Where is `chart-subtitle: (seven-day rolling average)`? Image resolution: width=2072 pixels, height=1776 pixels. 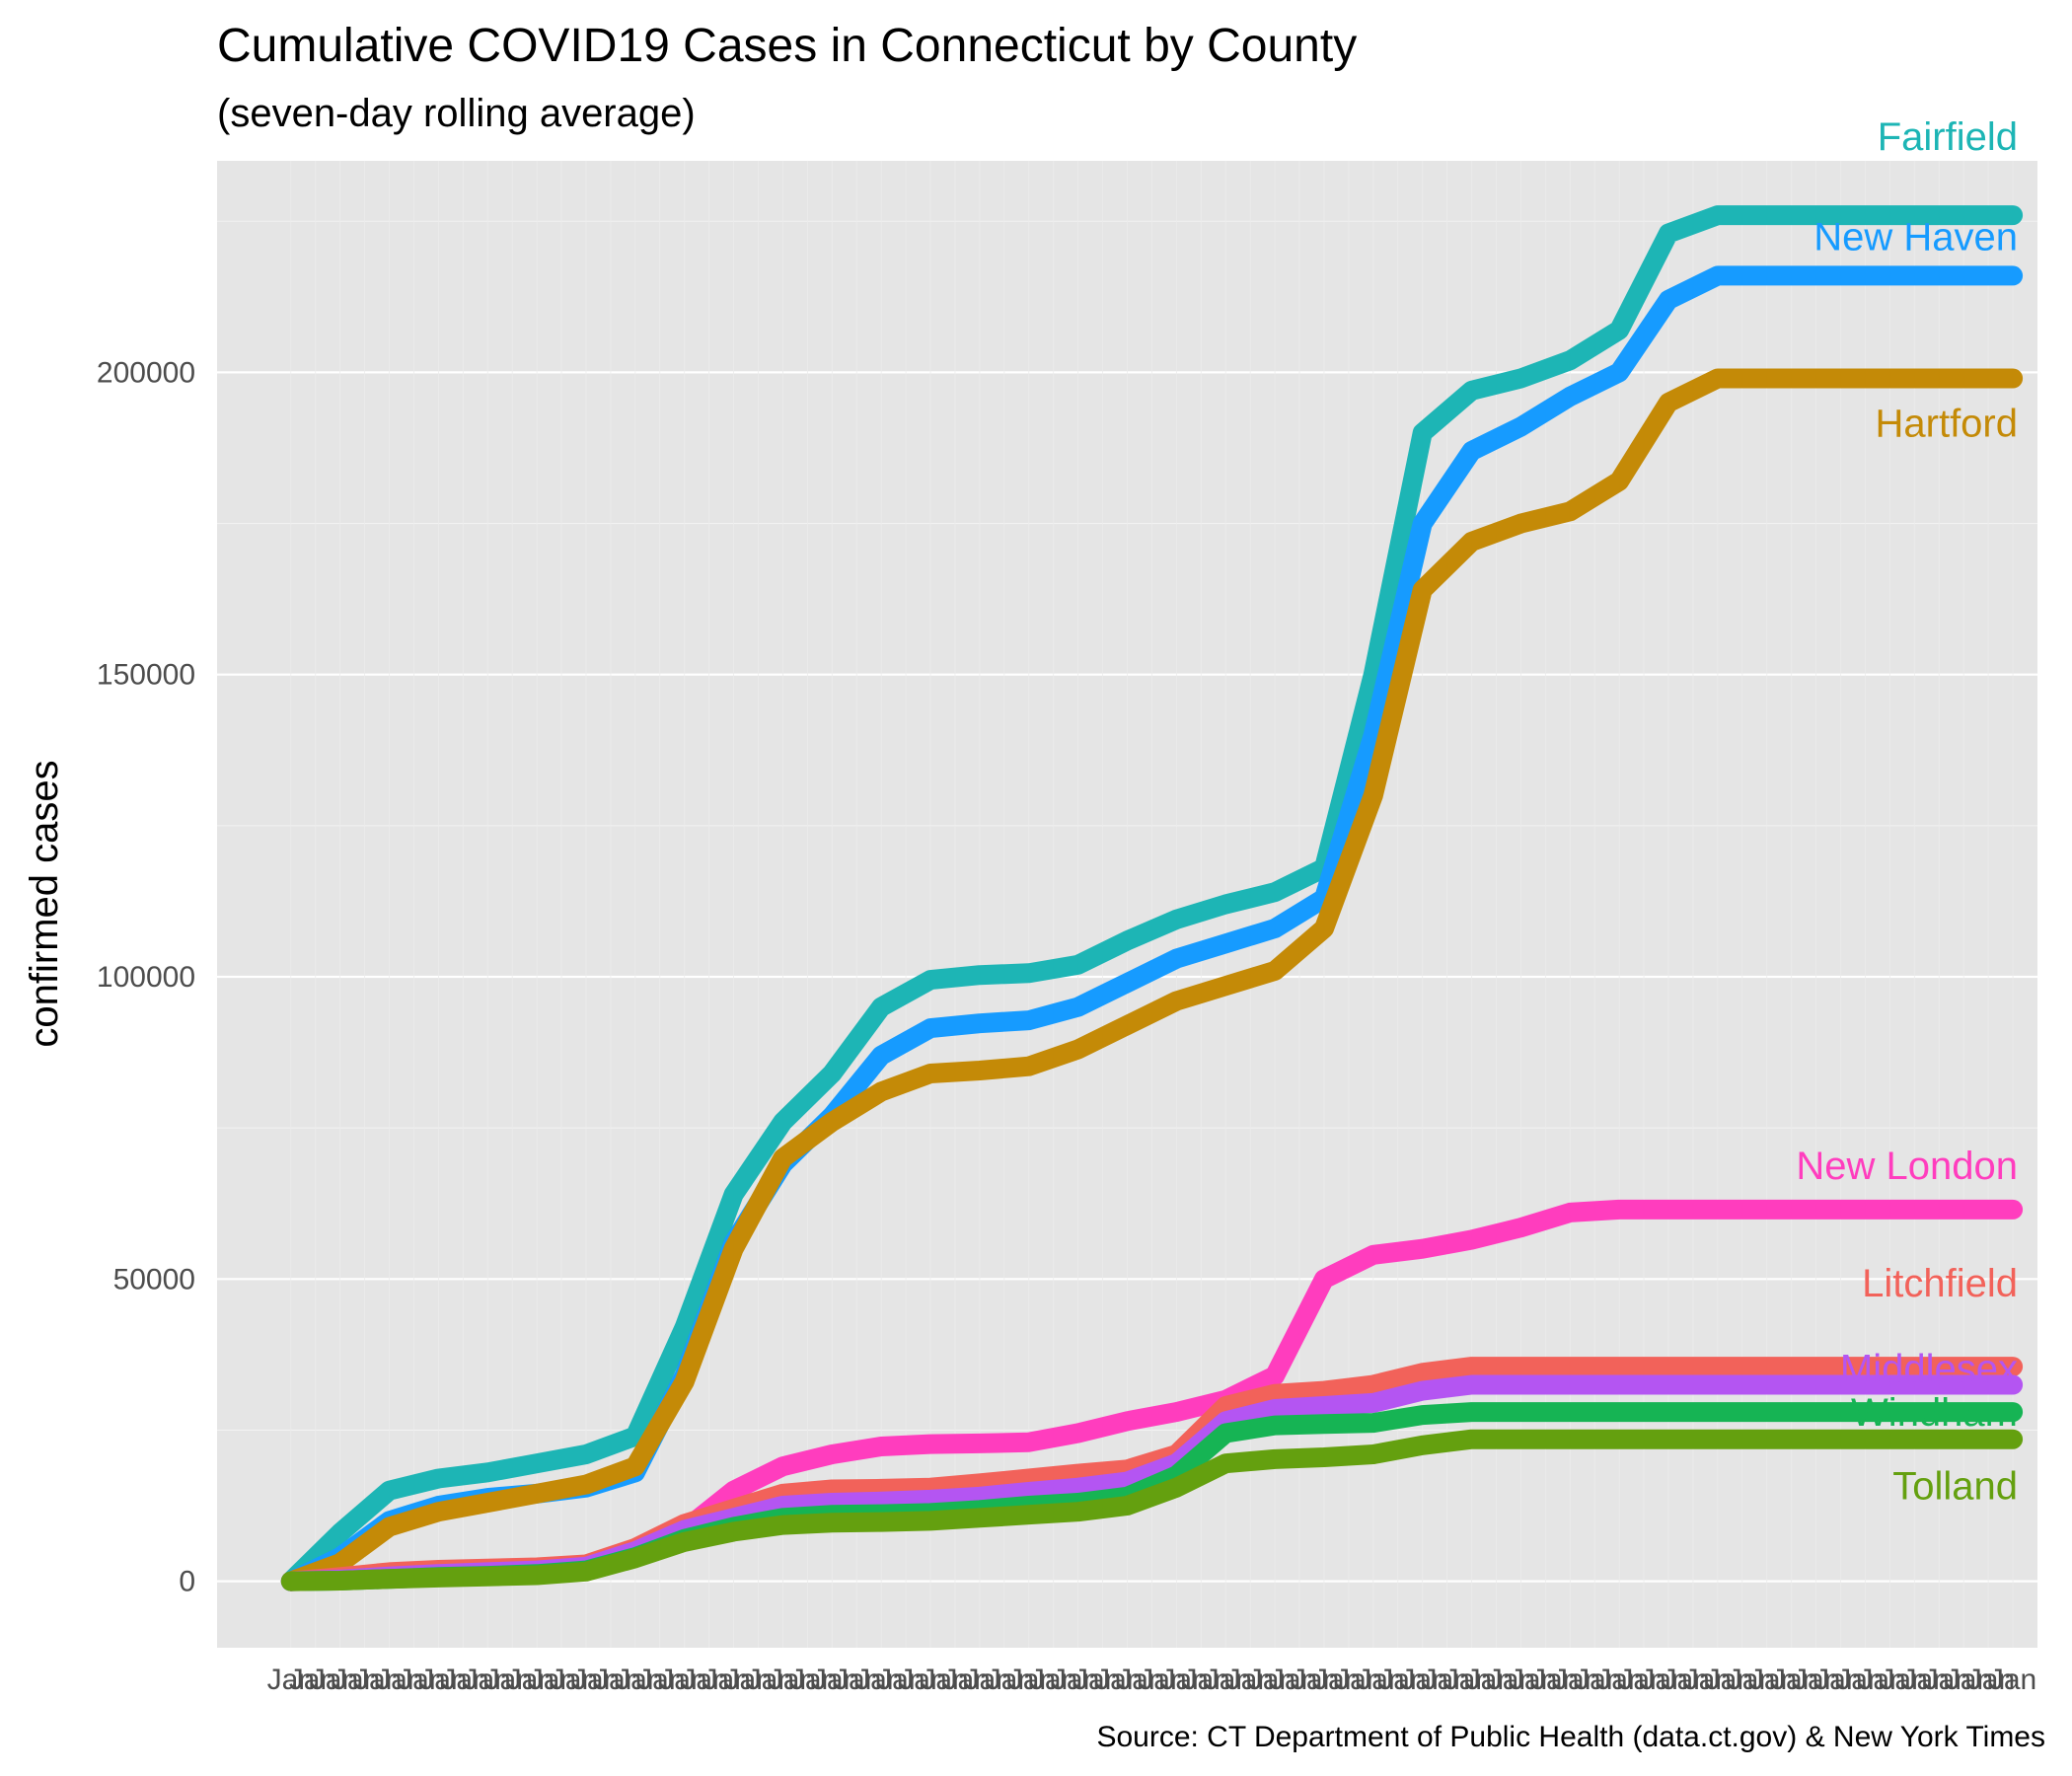 chart-subtitle: (seven-day rolling average) is located at coordinates (457, 114).